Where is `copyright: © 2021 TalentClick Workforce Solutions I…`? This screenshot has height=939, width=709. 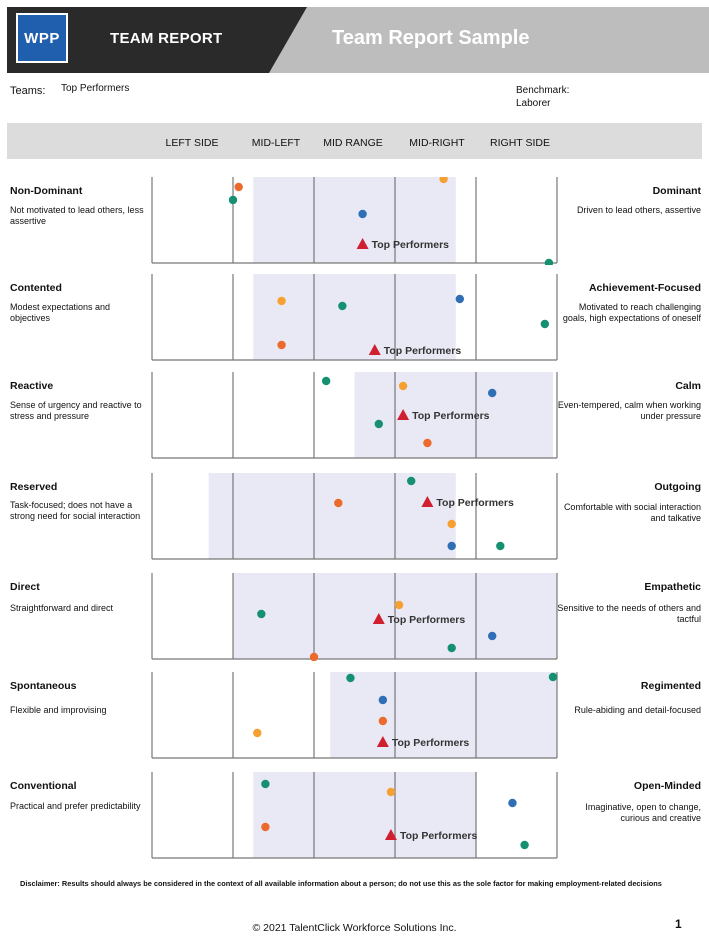
copyright: © 2021 TalentClick Workforce Solutions I… is located at coordinates (354, 928).